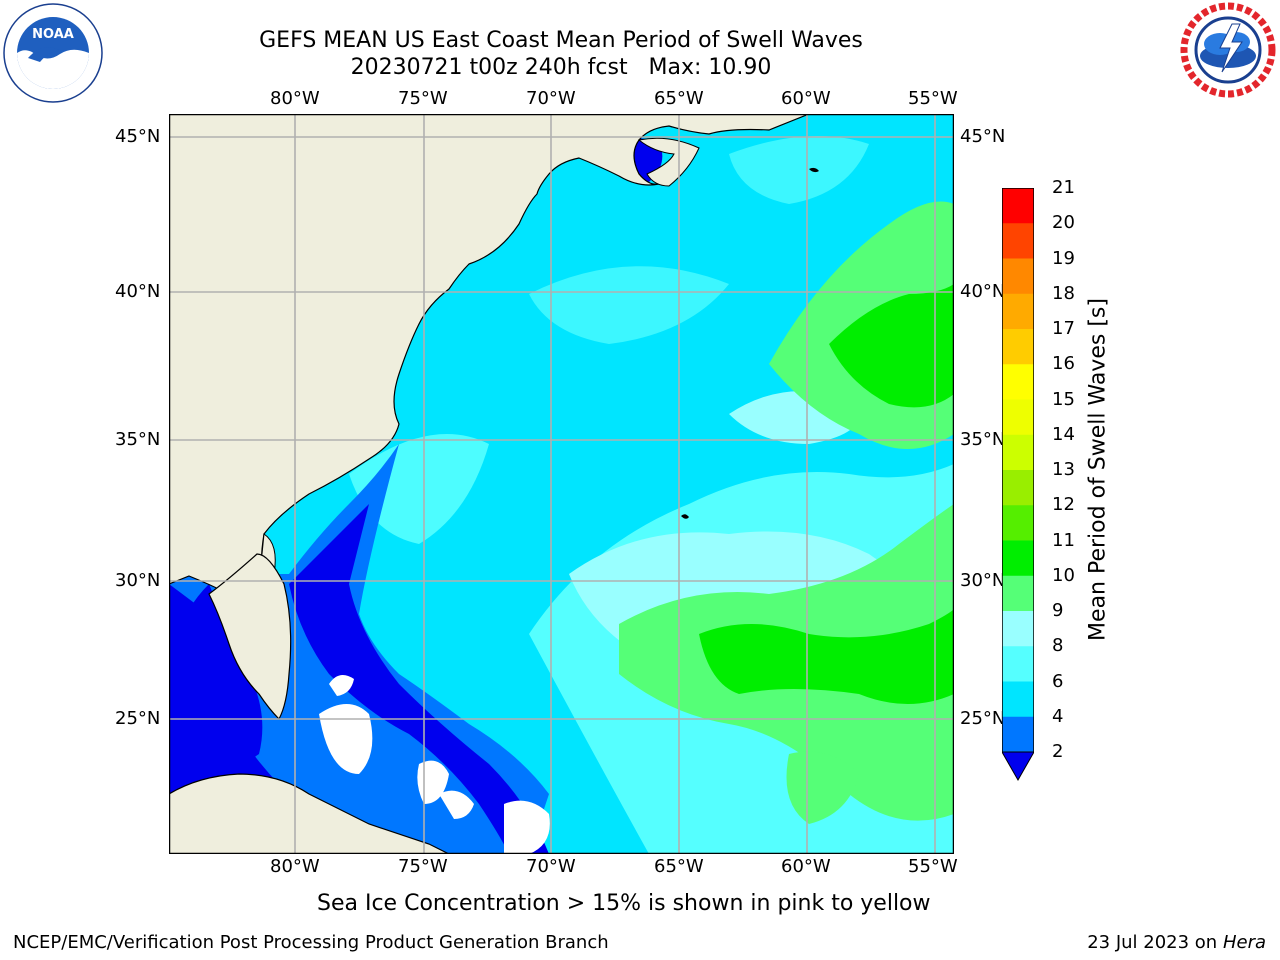  I want to click on lat-label-right-45n: 45°N, so click(983, 136).